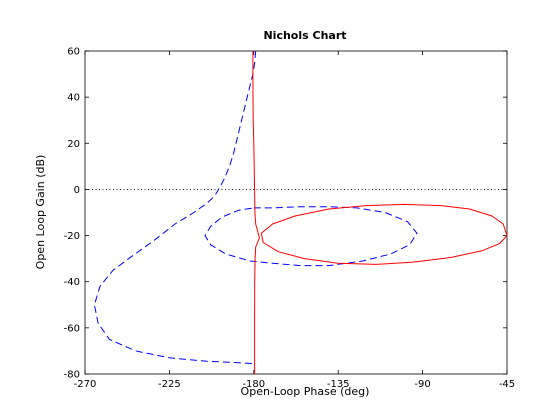 Image resolution: width=560 pixels, height=420 pixels. What do you see at coordinates (338, 384) in the screenshot?
I see `x-tick-label: -135` at bounding box center [338, 384].